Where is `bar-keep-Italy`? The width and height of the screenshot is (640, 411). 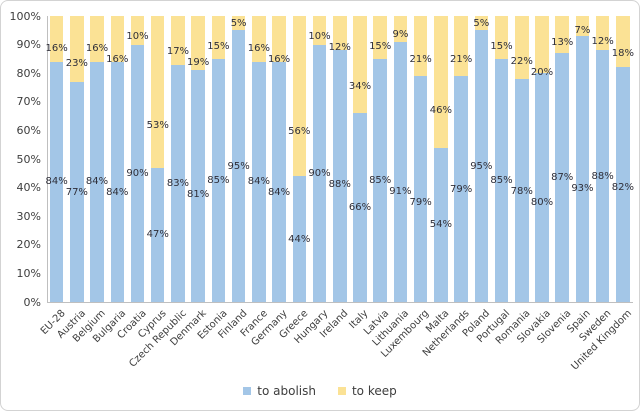 bar-keep-Italy is located at coordinates (360, 65).